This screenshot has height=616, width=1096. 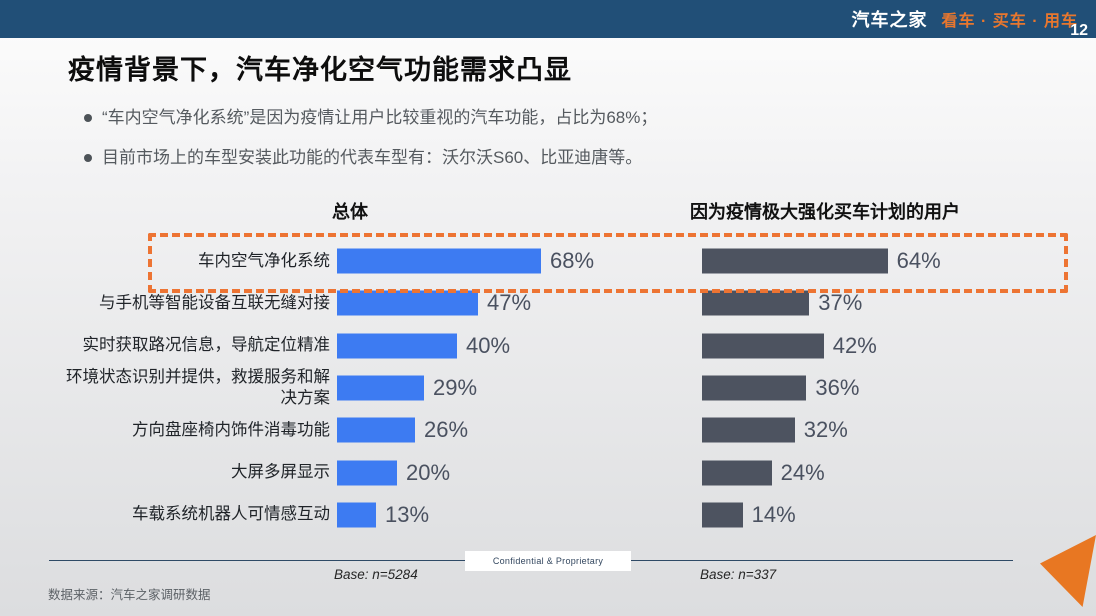 I want to click on value-label-overall: 47%, so click(x=509, y=303).